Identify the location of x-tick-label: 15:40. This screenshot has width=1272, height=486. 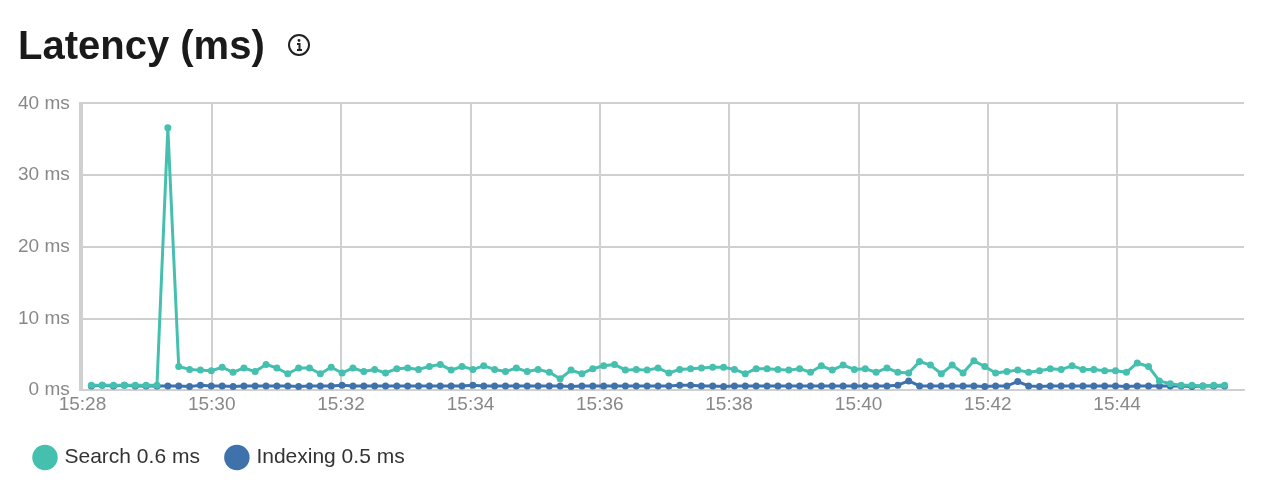
(858, 403).